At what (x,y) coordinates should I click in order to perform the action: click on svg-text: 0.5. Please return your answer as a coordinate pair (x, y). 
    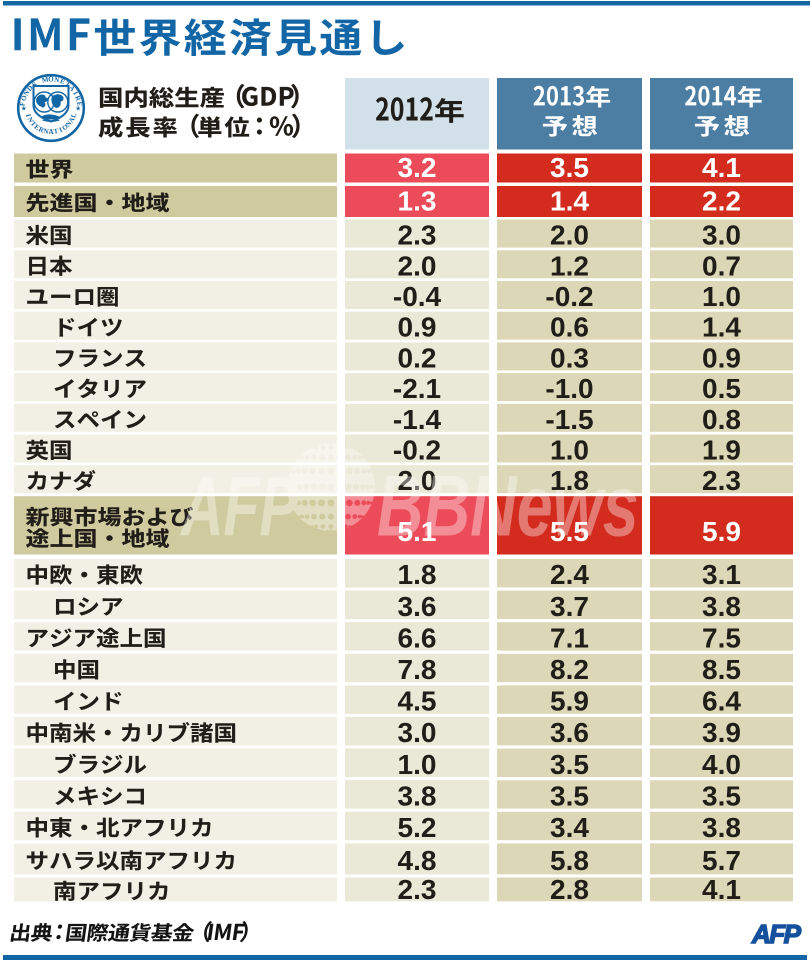
    Looking at the image, I should click on (721, 388).